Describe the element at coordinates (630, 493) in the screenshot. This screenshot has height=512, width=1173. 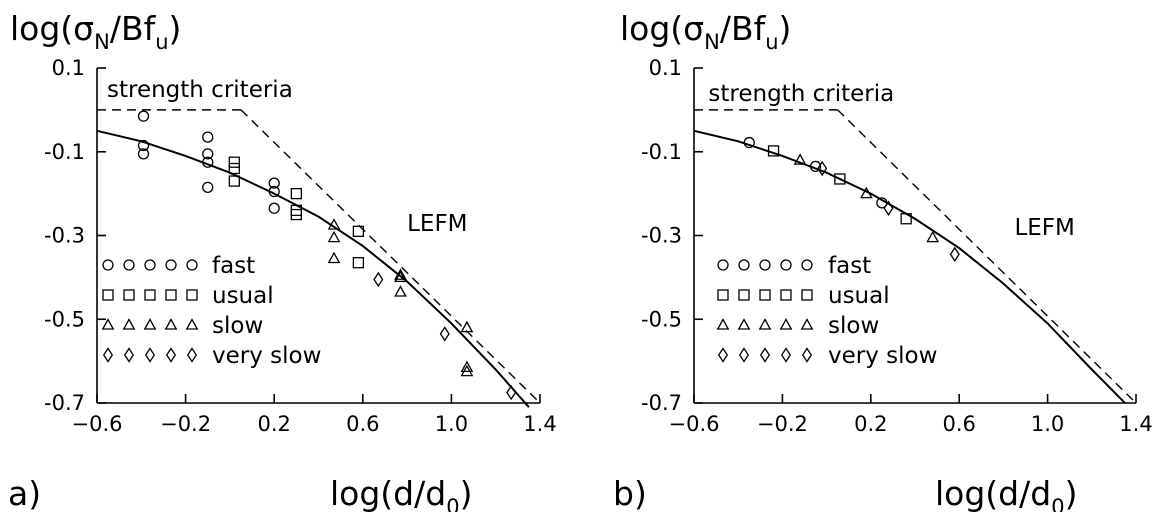
I see `panel-label: b)` at that location.